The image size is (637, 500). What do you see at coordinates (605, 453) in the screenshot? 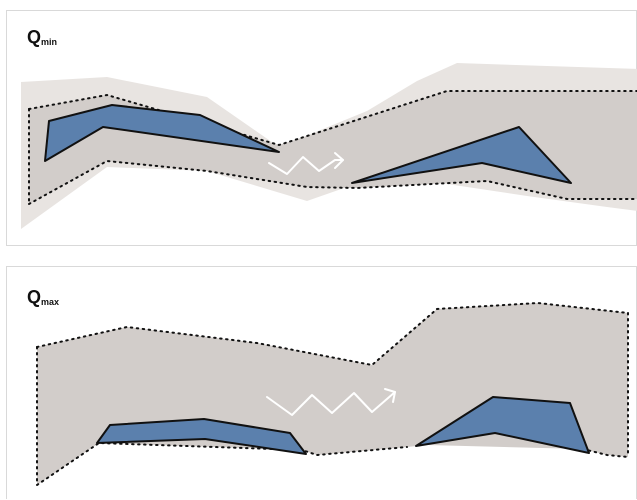
I see `water-edge-bottom-right` at bounding box center [605, 453].